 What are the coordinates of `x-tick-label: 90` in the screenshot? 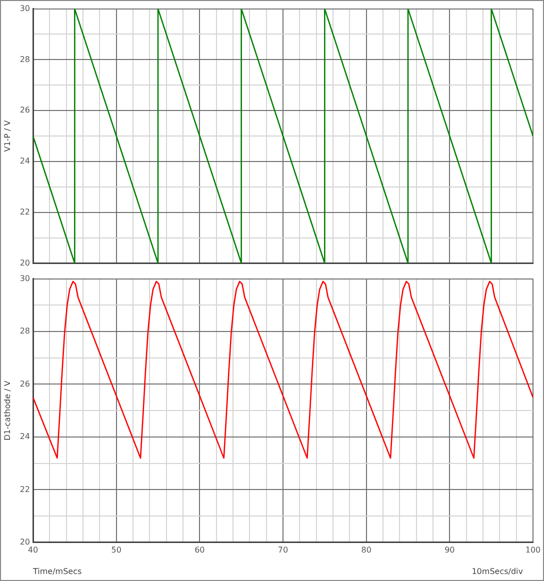 It's located at (449, 549).